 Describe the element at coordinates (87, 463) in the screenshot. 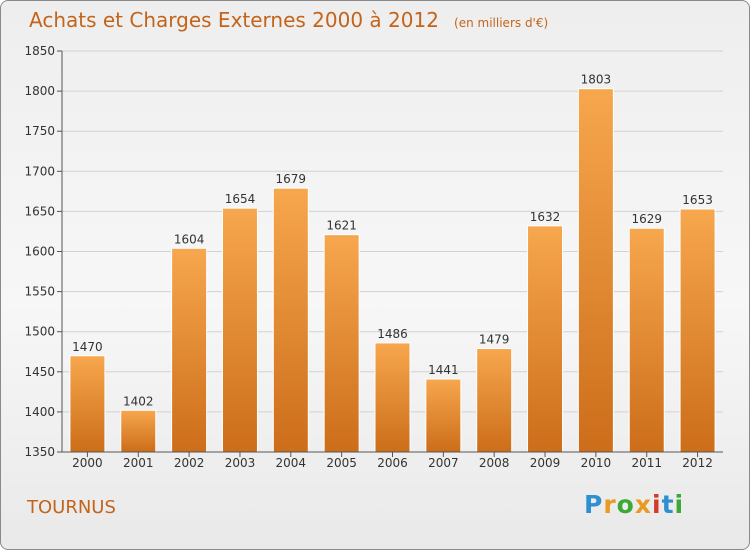

I see `x-tick-label: 2000` at that location.